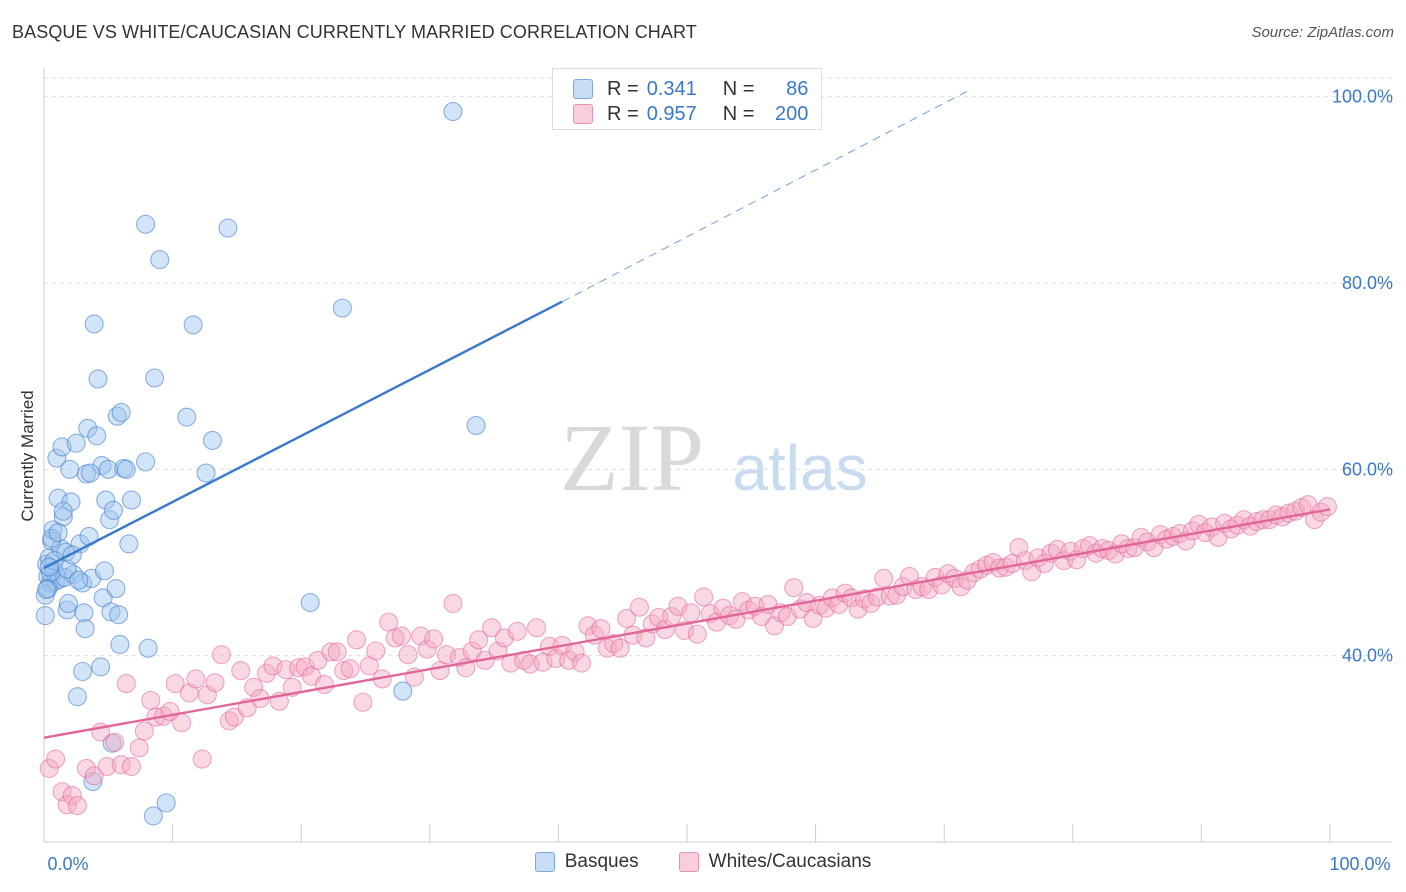  I want to click on legend-item-whites: Whites/Caucasians, so click(774, 862).